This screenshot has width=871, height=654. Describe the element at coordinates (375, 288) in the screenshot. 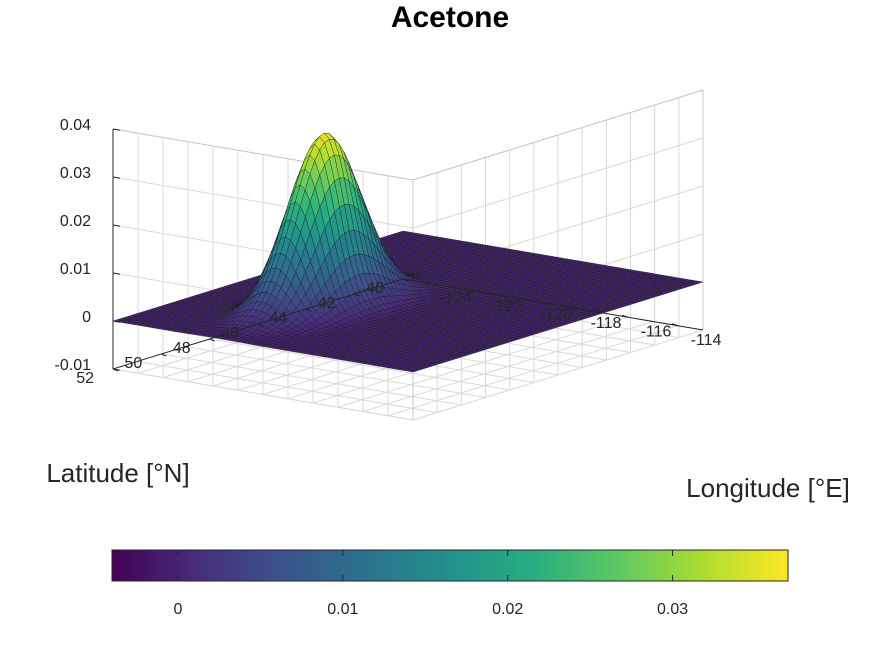

I see `y-tick-label: 40` at that location.